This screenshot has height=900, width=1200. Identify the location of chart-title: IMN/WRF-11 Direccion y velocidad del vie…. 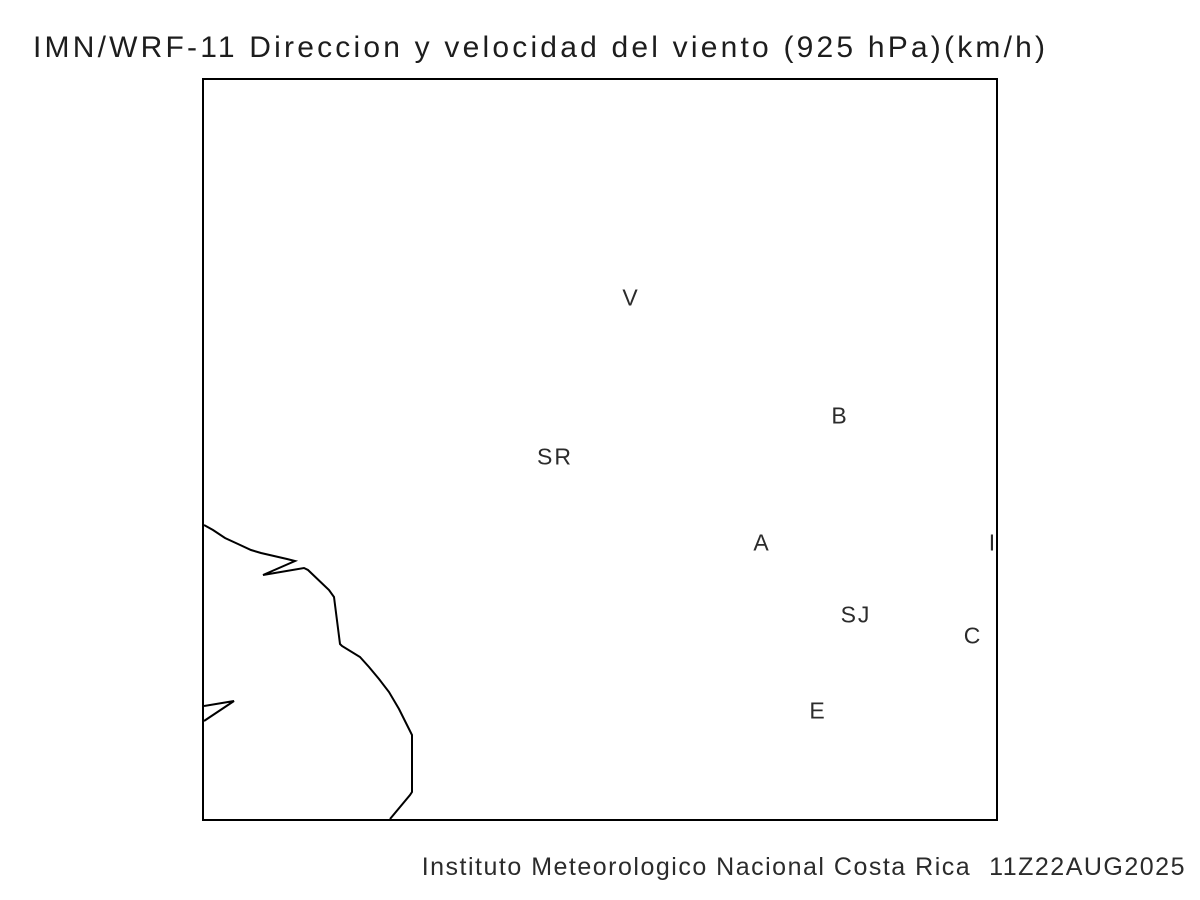
(541, 47).